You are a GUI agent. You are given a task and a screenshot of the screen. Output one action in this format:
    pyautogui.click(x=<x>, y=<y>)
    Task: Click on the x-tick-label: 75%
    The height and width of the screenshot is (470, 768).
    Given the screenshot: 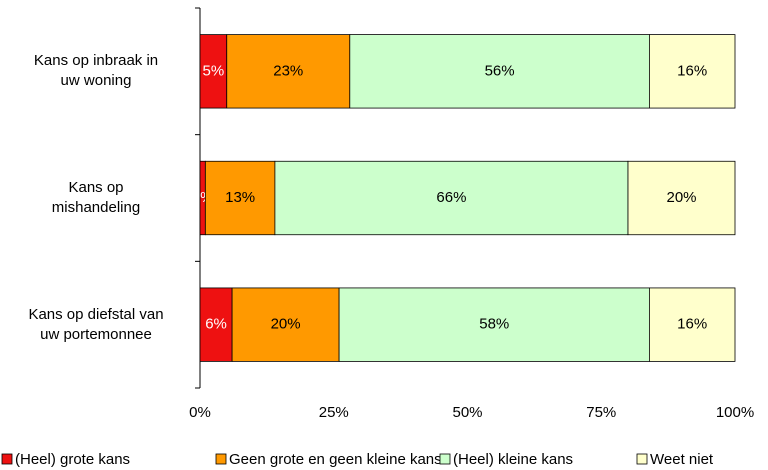 What is the action you would take?
    pyautogui.click(x=601, y=412)
    